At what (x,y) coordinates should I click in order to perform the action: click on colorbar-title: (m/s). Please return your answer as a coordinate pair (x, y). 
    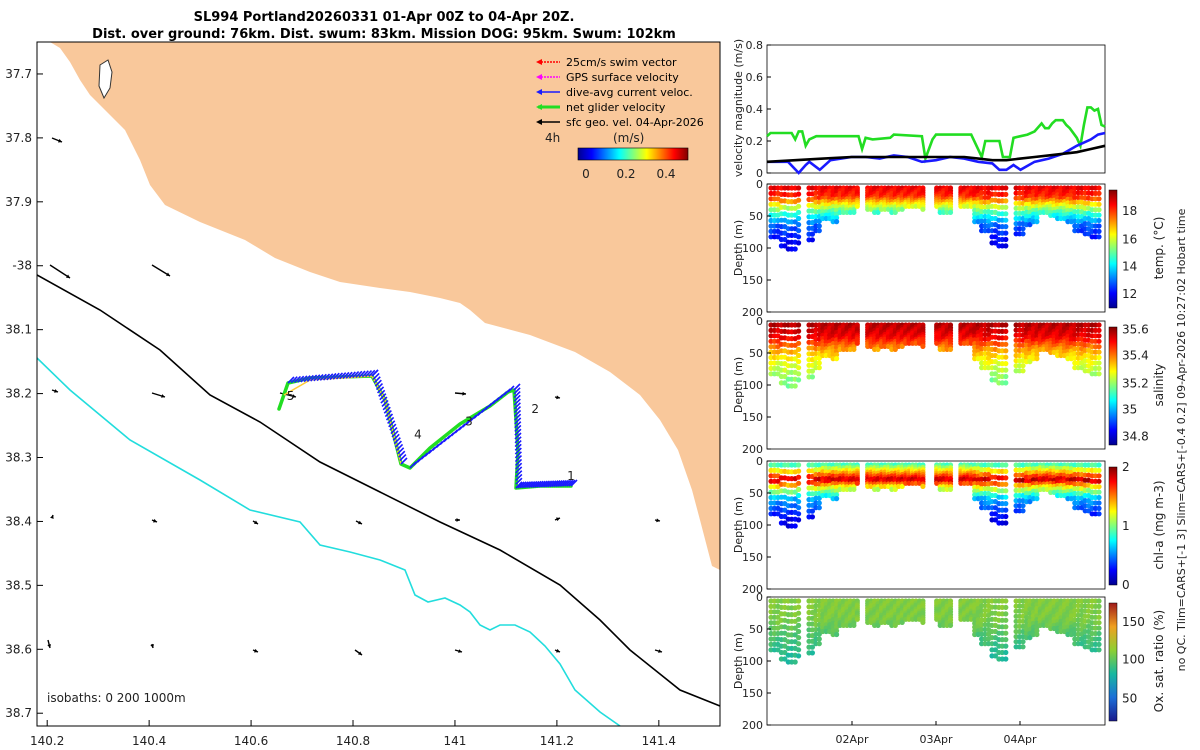
    Looking at the image, I should click on (628, 138).